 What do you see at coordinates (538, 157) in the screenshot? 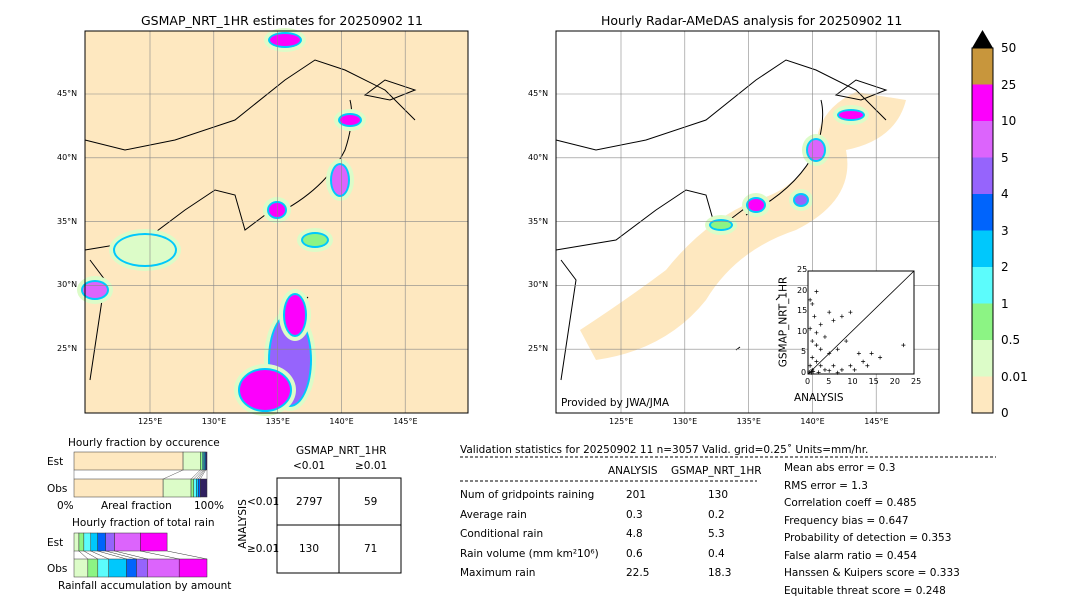
I see `right-map-lat-tick: 40°N` at bounding box center [538, 157].